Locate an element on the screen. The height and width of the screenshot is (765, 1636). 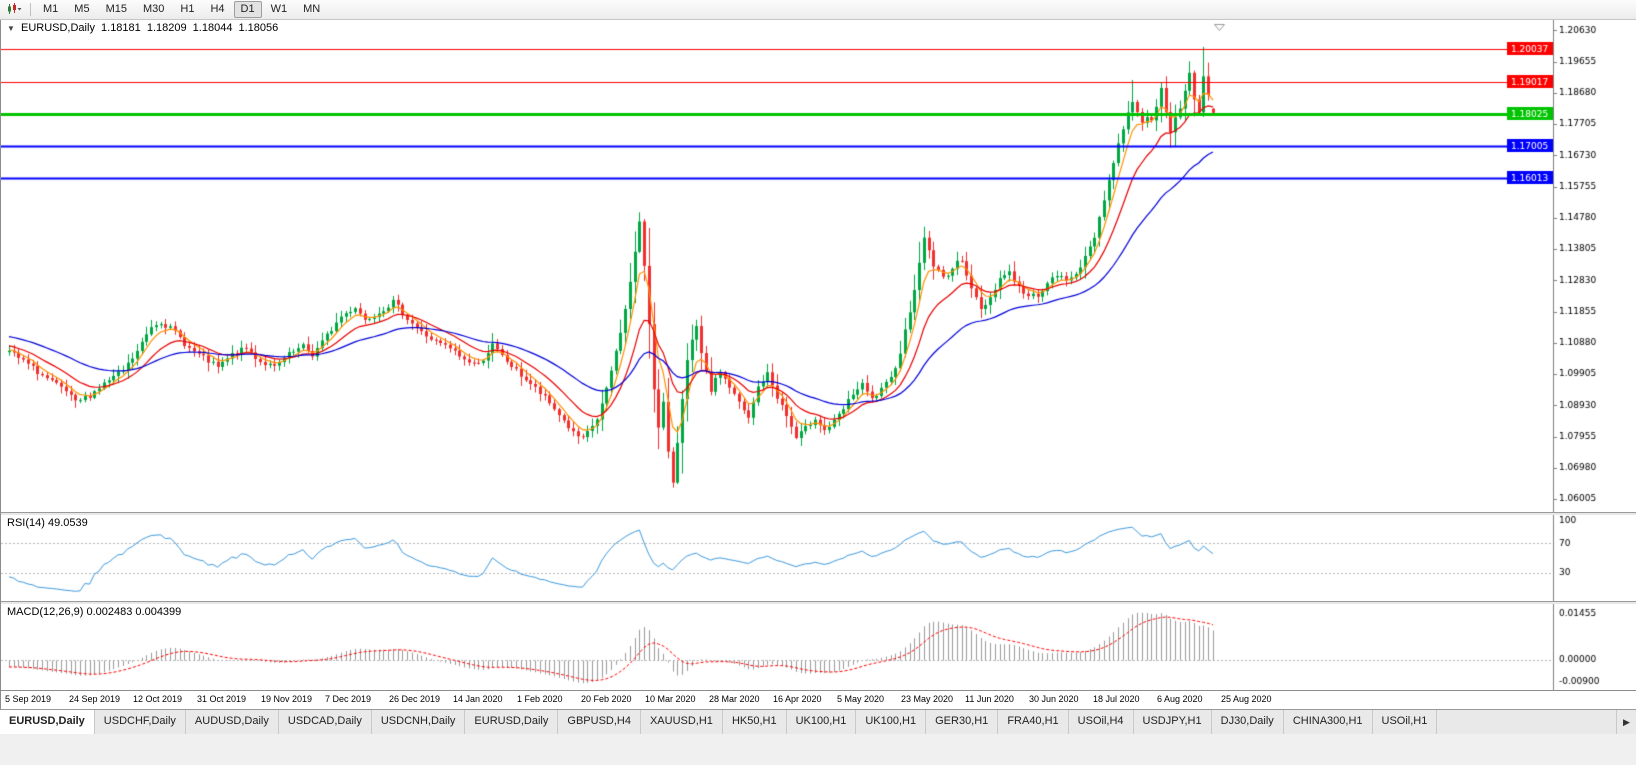
time-axis-label: 26 Dec 2019 is located at coordinates (415, 699).